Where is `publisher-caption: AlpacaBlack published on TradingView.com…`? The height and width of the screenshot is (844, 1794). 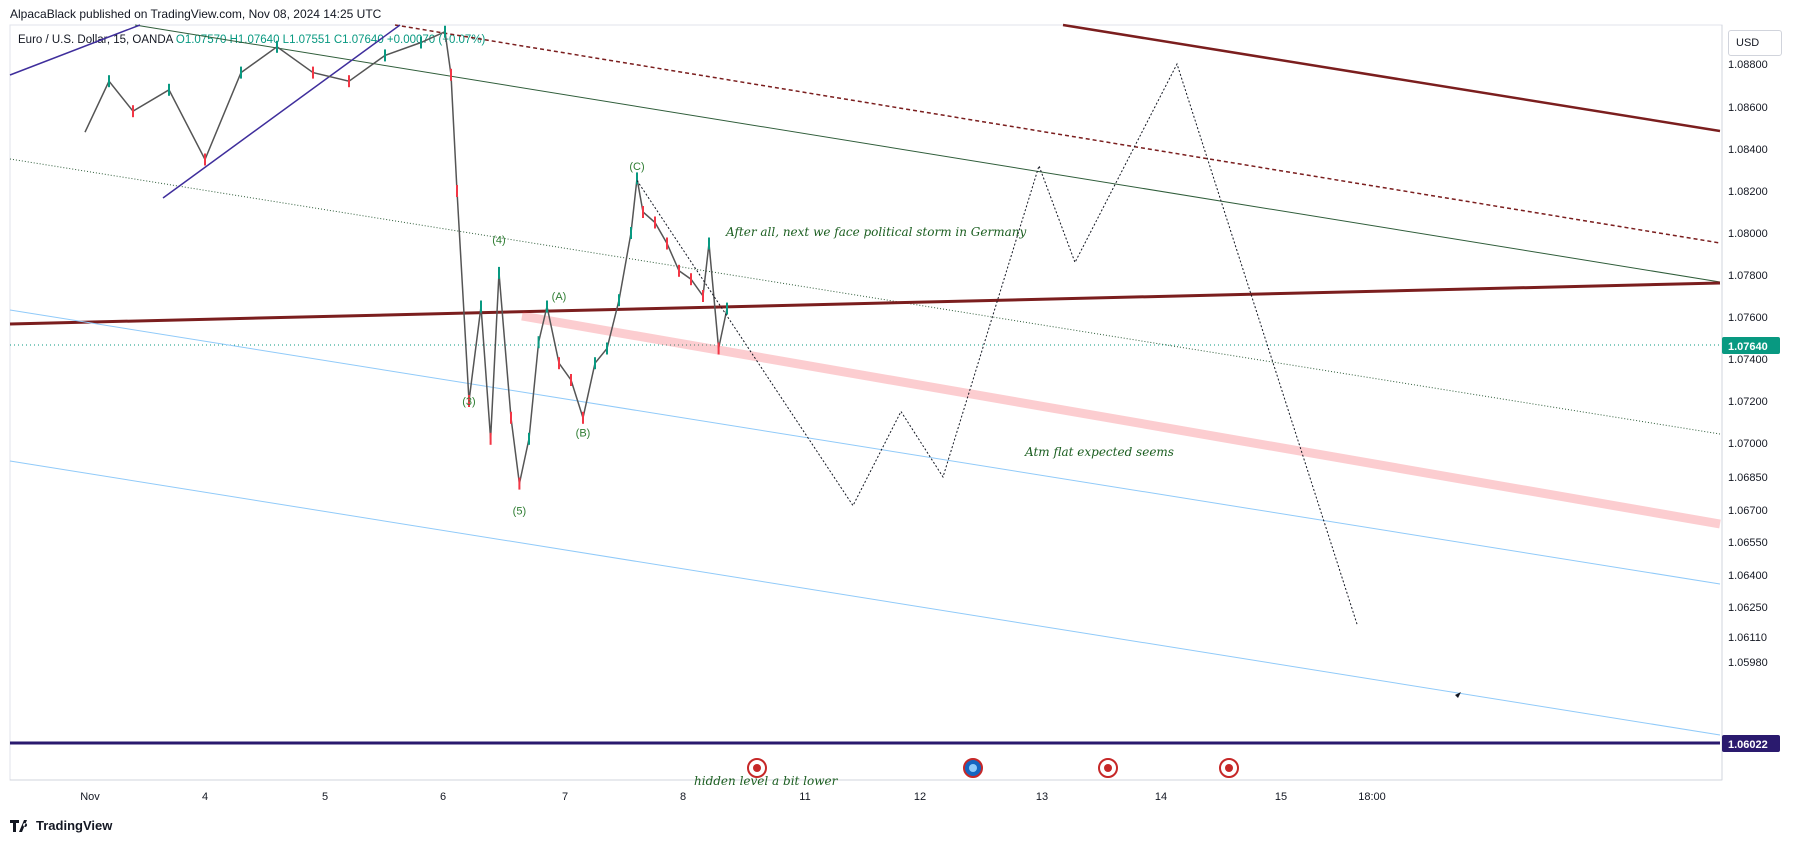
publisher-caption: AlpacaBlack published on TradingView.com… is located at coordinates (196, 14).